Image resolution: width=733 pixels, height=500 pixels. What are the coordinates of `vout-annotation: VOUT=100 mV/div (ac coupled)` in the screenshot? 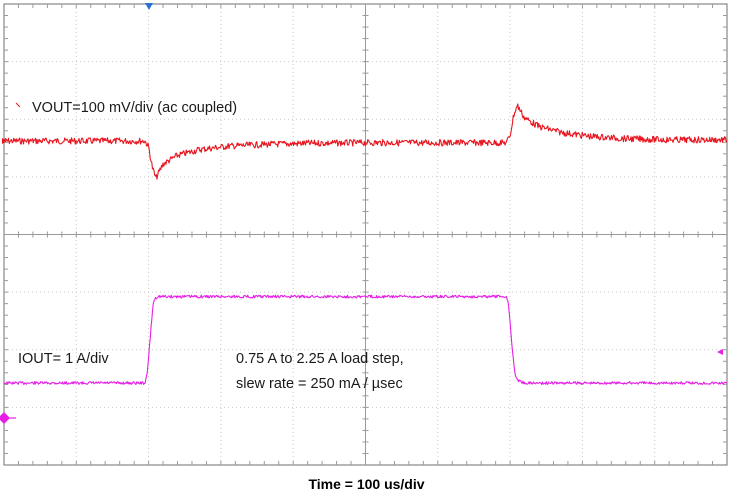 It's located at (134, 108).